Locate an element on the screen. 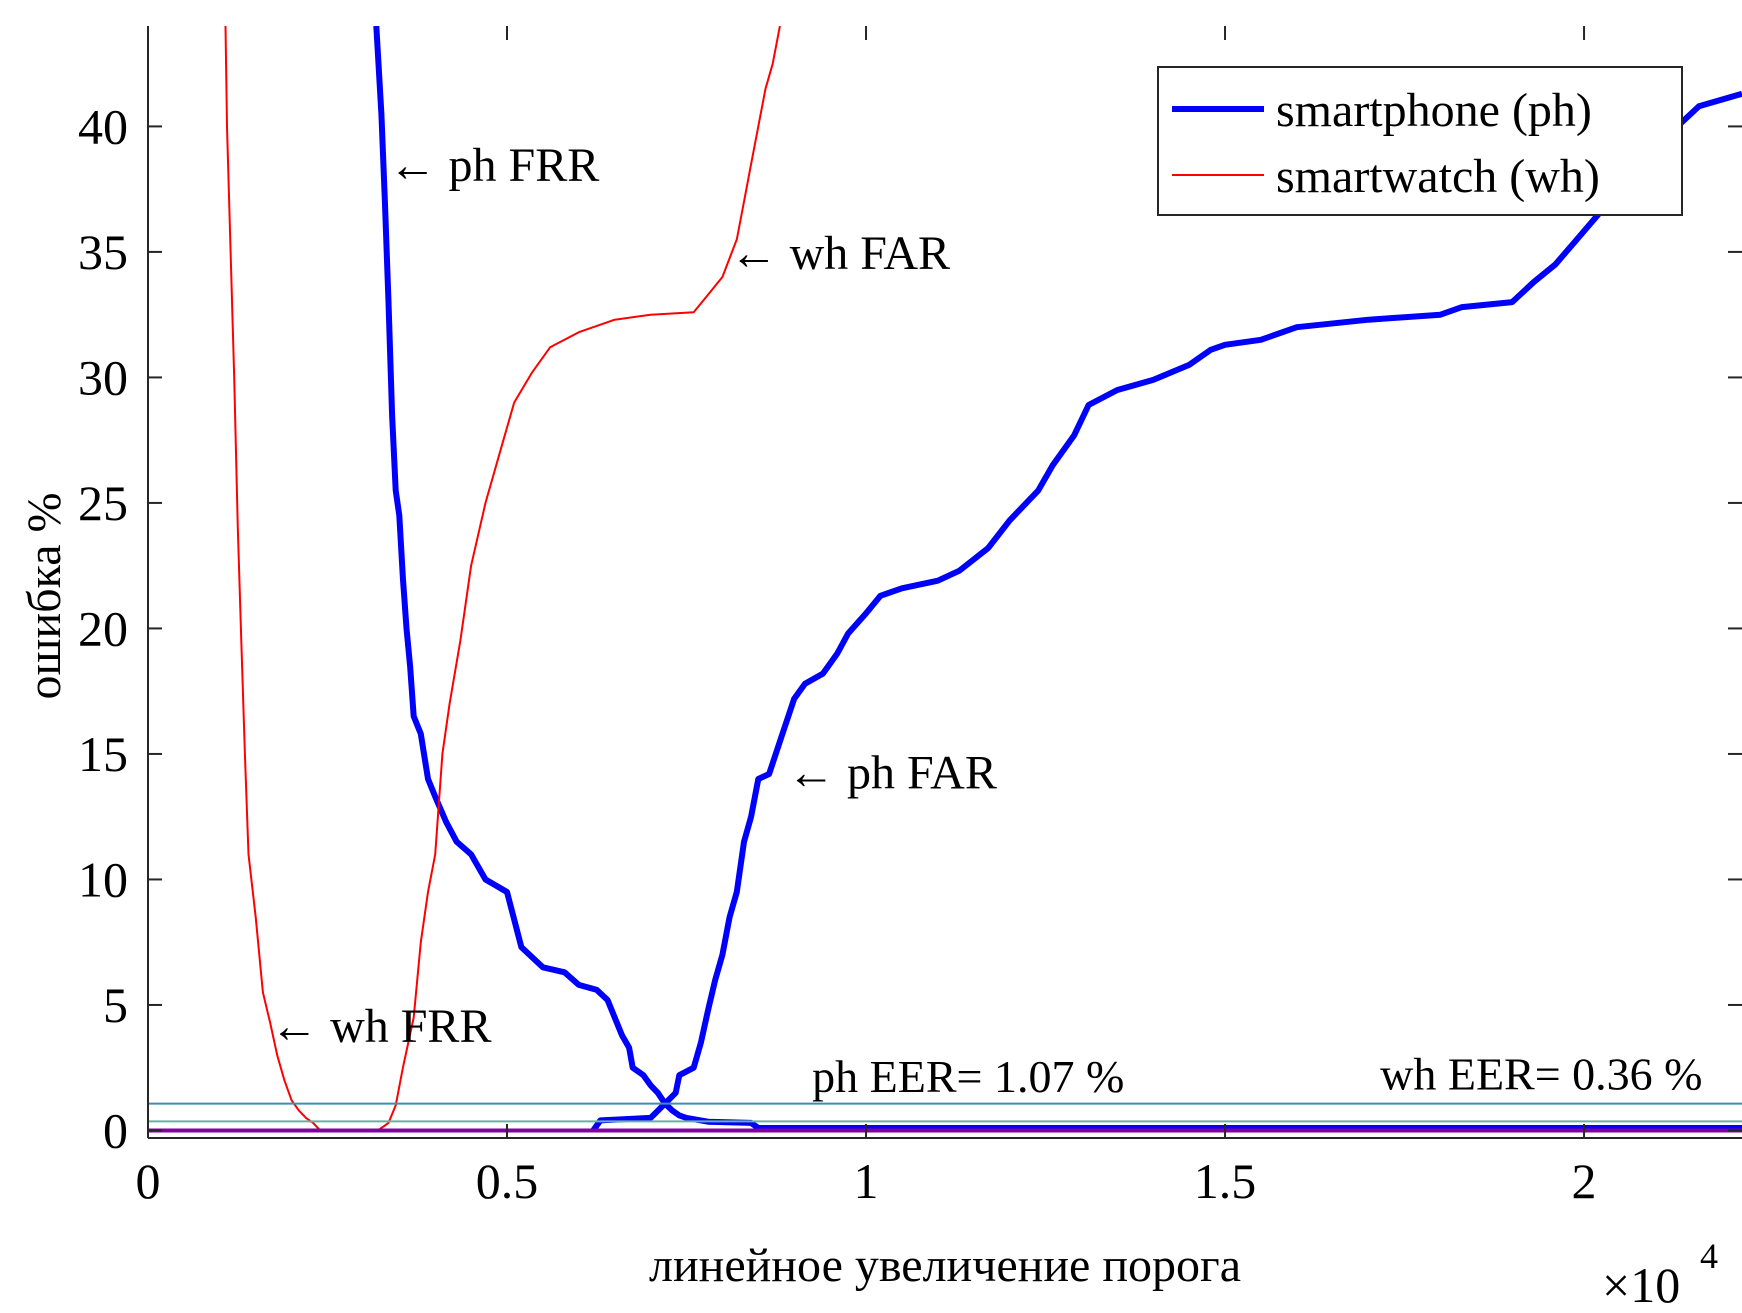 This screenshot has width=1742, height=1313. y-axis-label: ошибка % is located at coordinates (44, 596).